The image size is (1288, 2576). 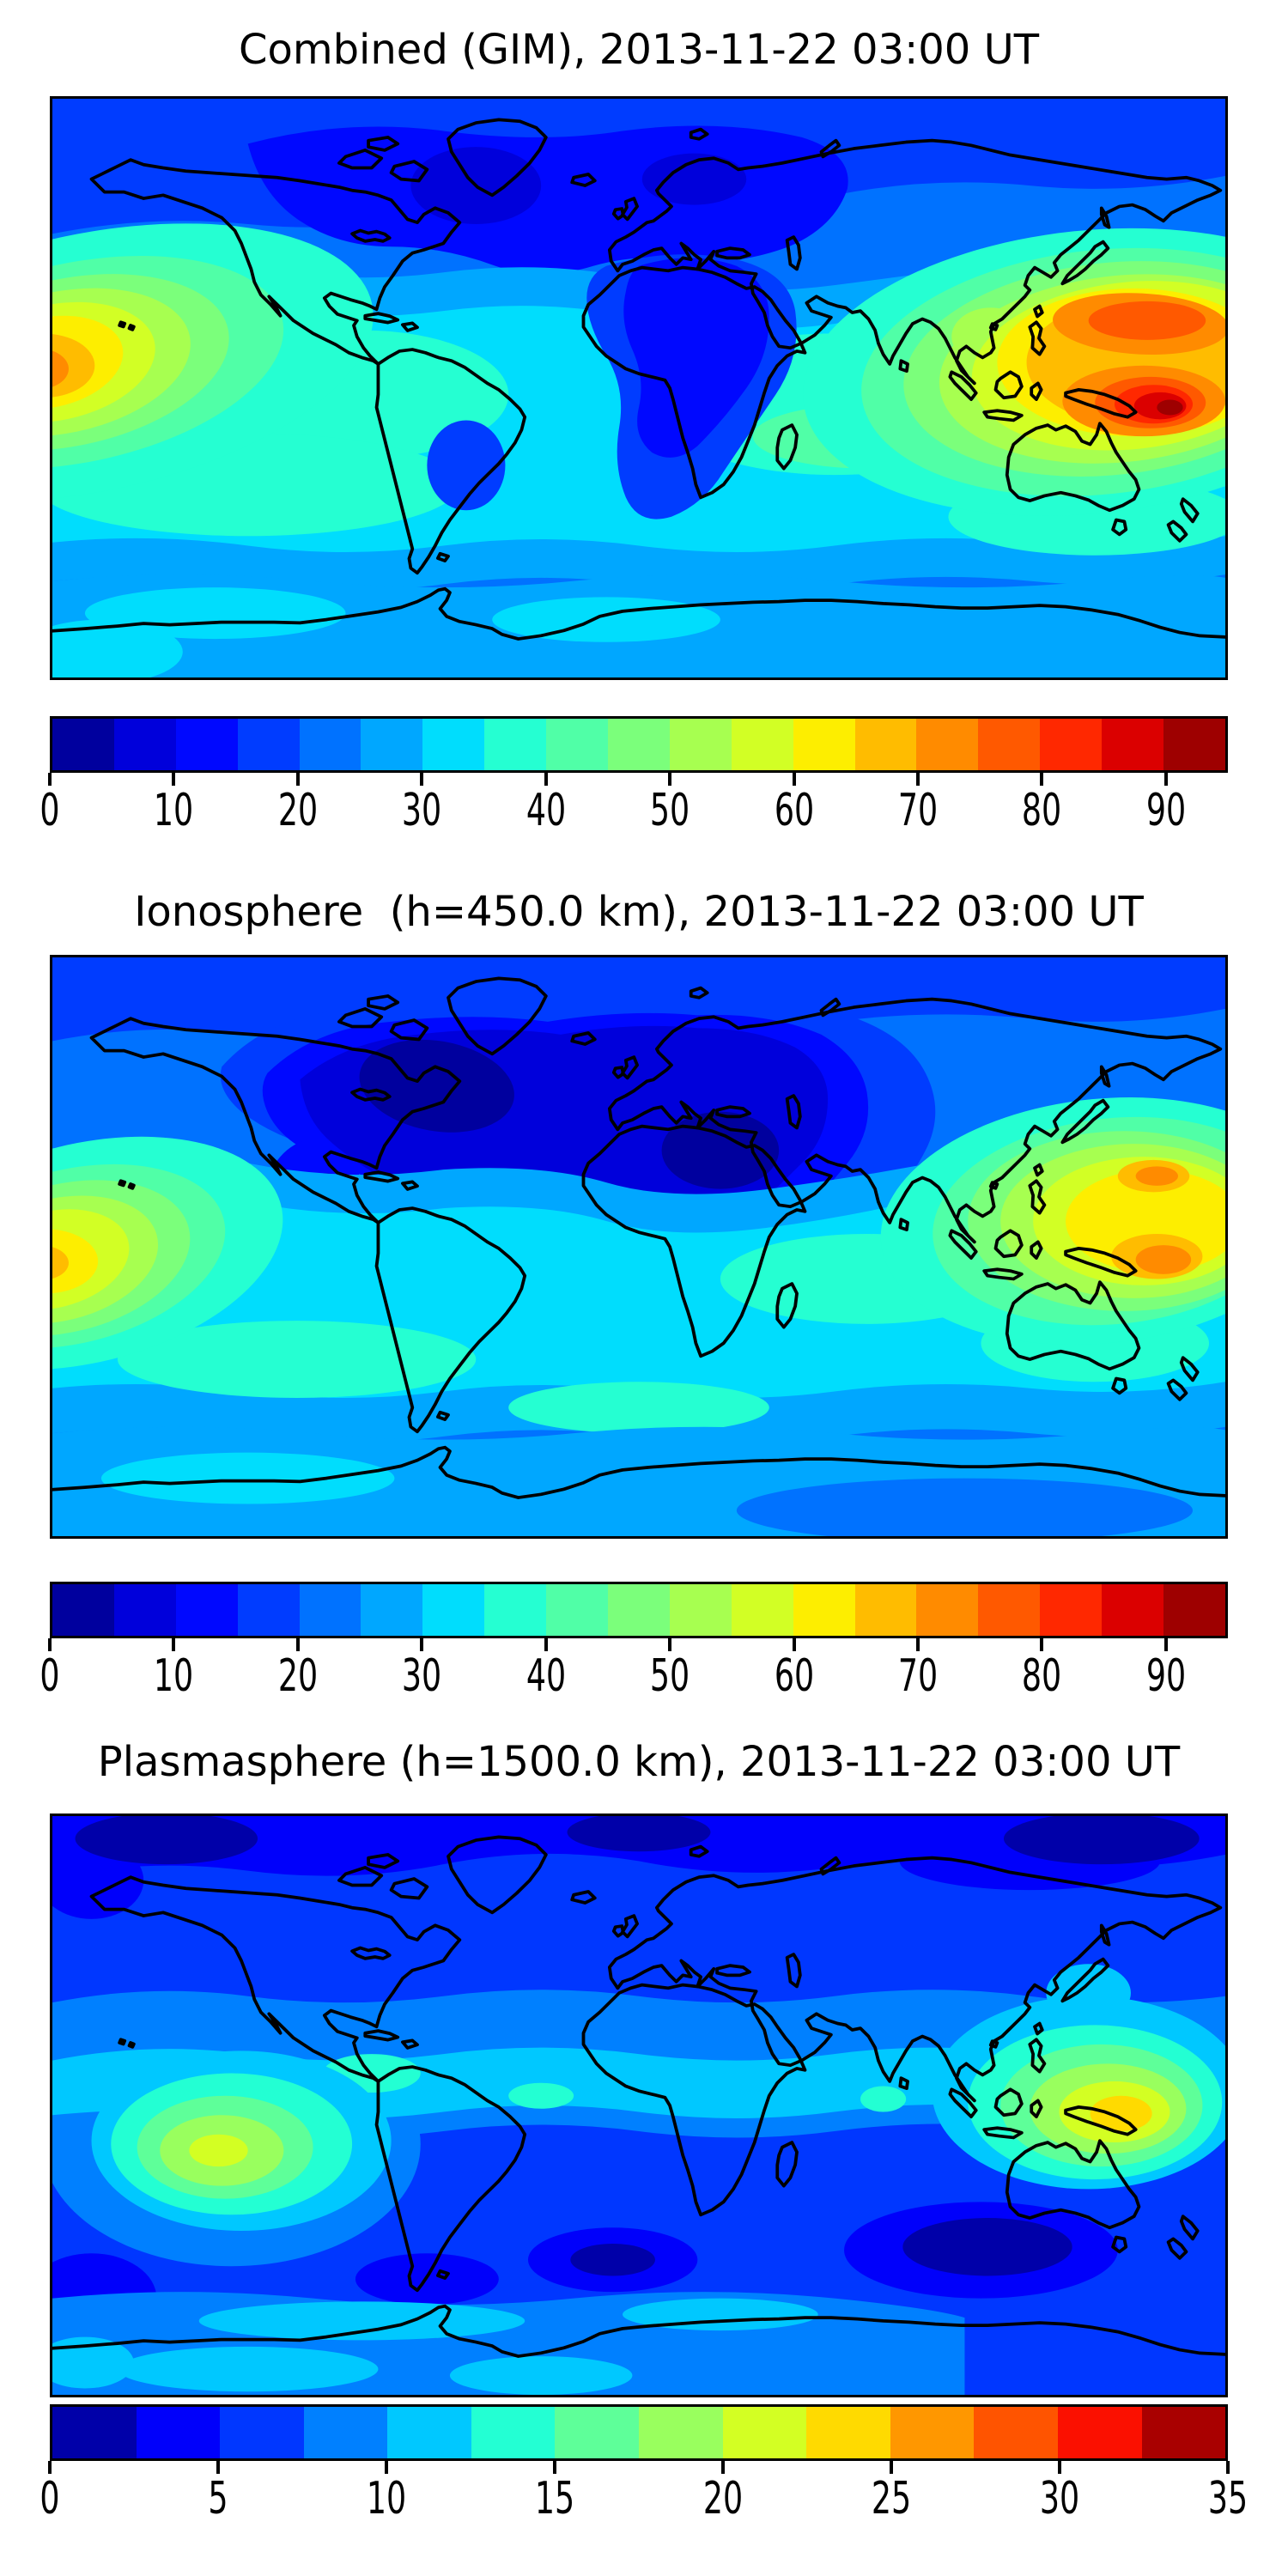 I want to click on tick-label: 35, so click(x=1228, y=2499).